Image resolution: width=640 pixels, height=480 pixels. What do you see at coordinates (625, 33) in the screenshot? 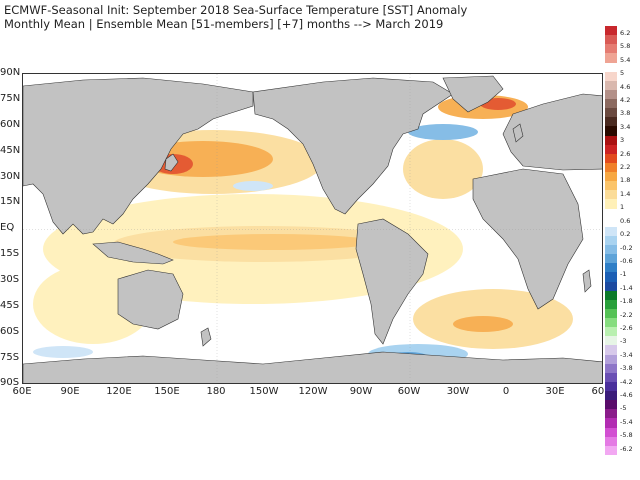
I see `colorbar-tick-label: 6.2` at bounding box center [625, 33].